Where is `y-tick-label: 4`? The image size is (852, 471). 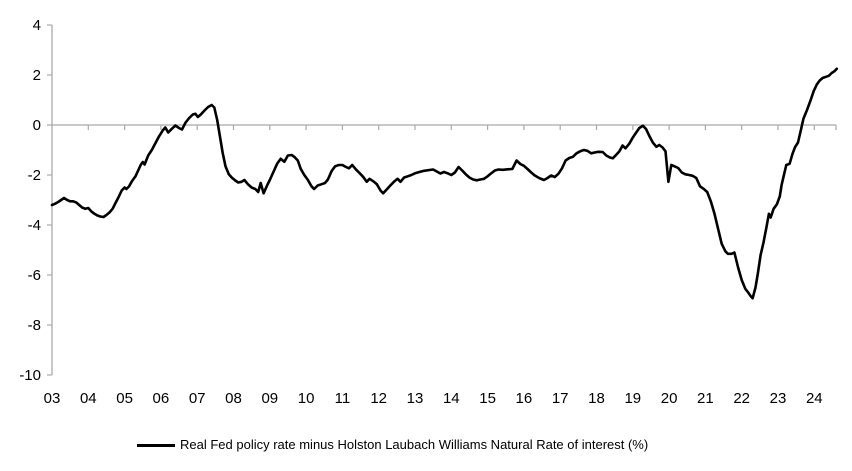 y-tick-label: 4 is located at coordinates (37, 25).